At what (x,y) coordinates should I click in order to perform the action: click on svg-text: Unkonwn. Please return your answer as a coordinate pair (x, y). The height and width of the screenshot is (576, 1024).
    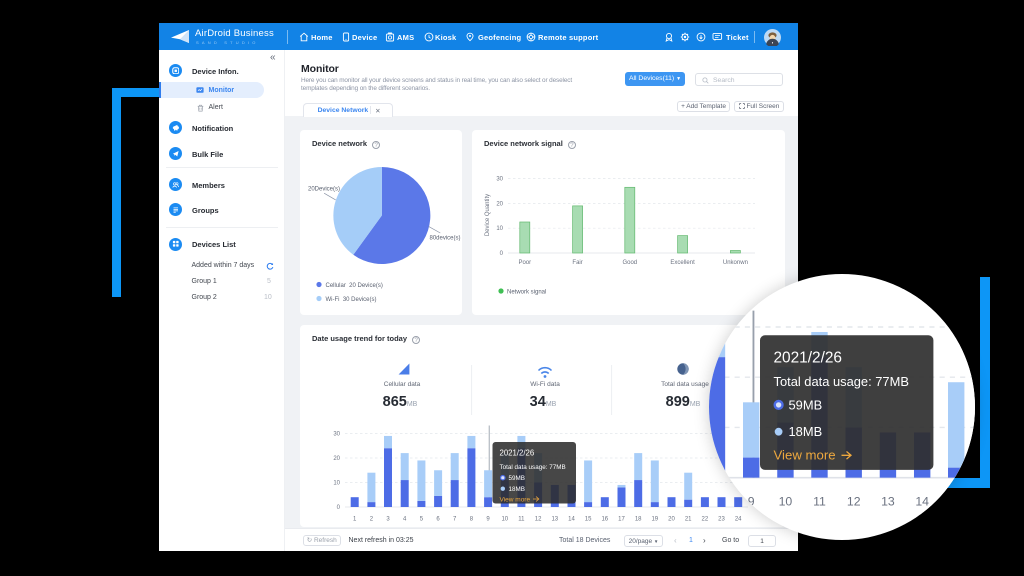
    Looking at the image, I should click on (735, 263).